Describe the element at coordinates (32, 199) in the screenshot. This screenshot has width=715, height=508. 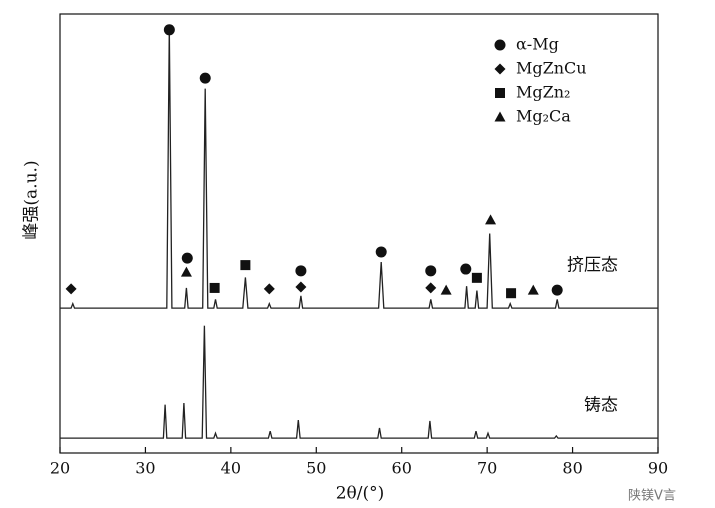
I see `y-axis-label: 峰强(a.u.)` at that location.